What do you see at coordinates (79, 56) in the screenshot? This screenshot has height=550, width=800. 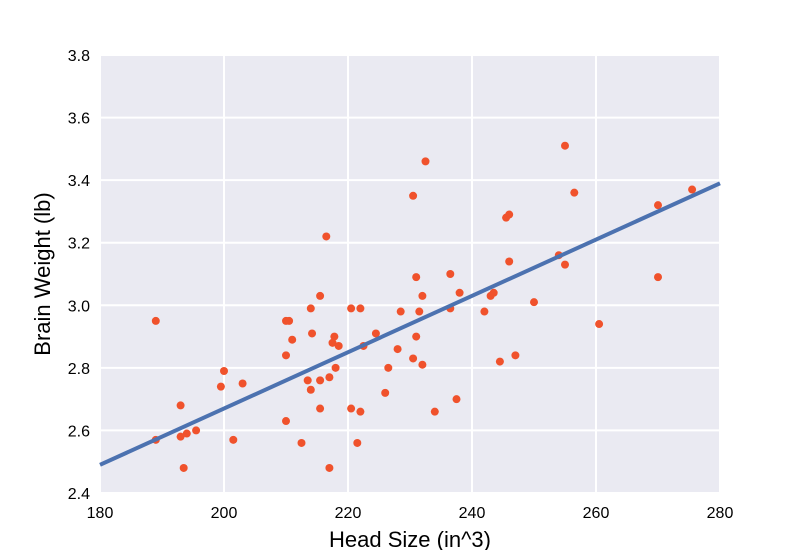 I see `y-tick-label: 3.8` at bounding box center [79, 56].